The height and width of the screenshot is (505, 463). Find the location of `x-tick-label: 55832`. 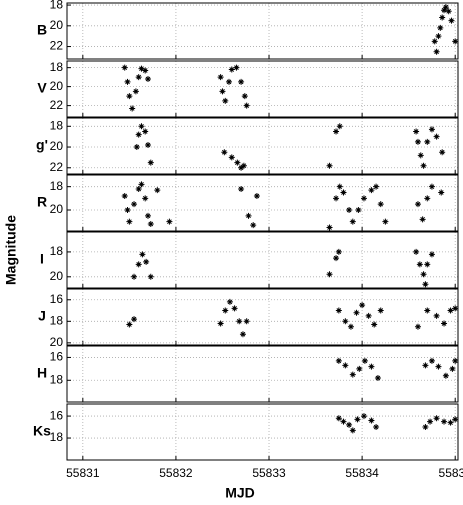

x-tick-label: 55832 is located at coordinates (176, 473).